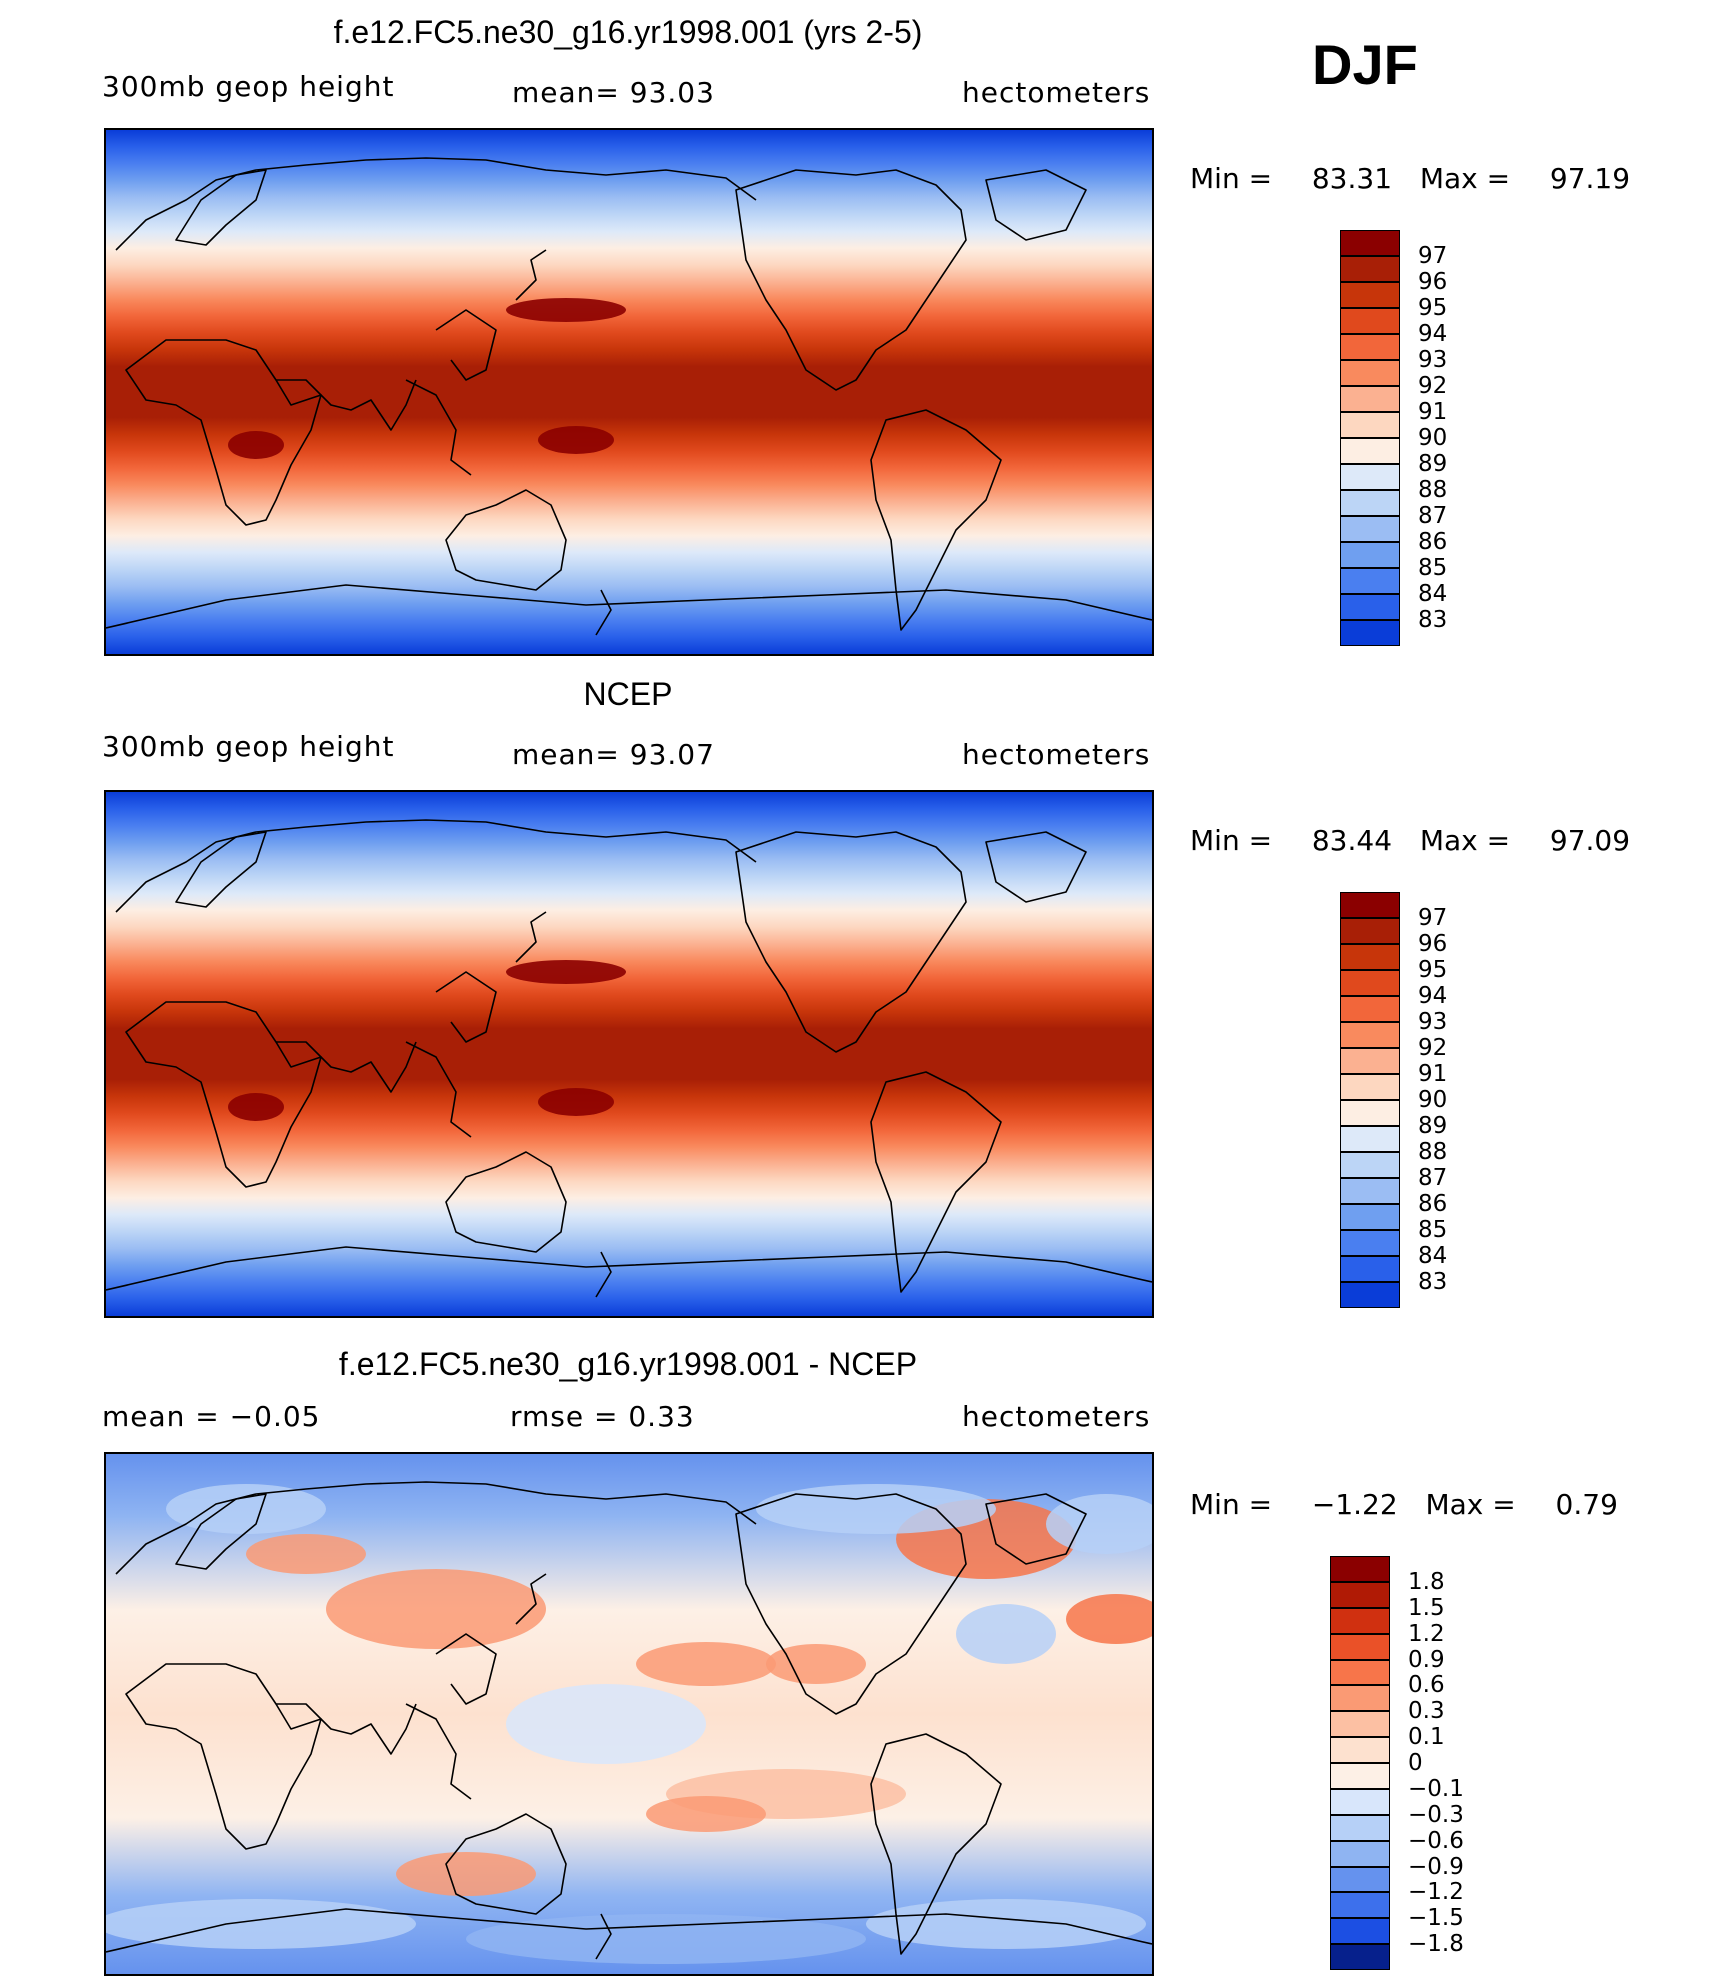 The image size is (1710, 1979). What do you see at coordinates (1433, 1022) in the screenshot?
I see `colorbar-label: 93` at bounding box center [1433, 1022].